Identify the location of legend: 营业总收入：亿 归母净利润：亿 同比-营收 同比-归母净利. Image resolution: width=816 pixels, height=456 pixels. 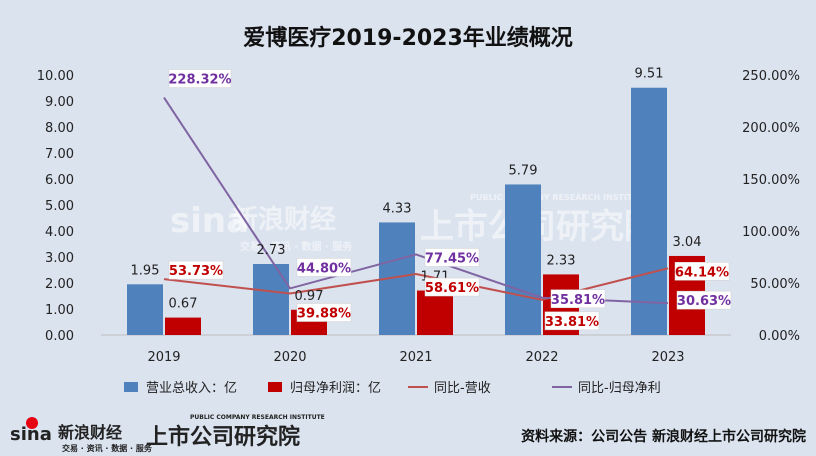
(392, 388).